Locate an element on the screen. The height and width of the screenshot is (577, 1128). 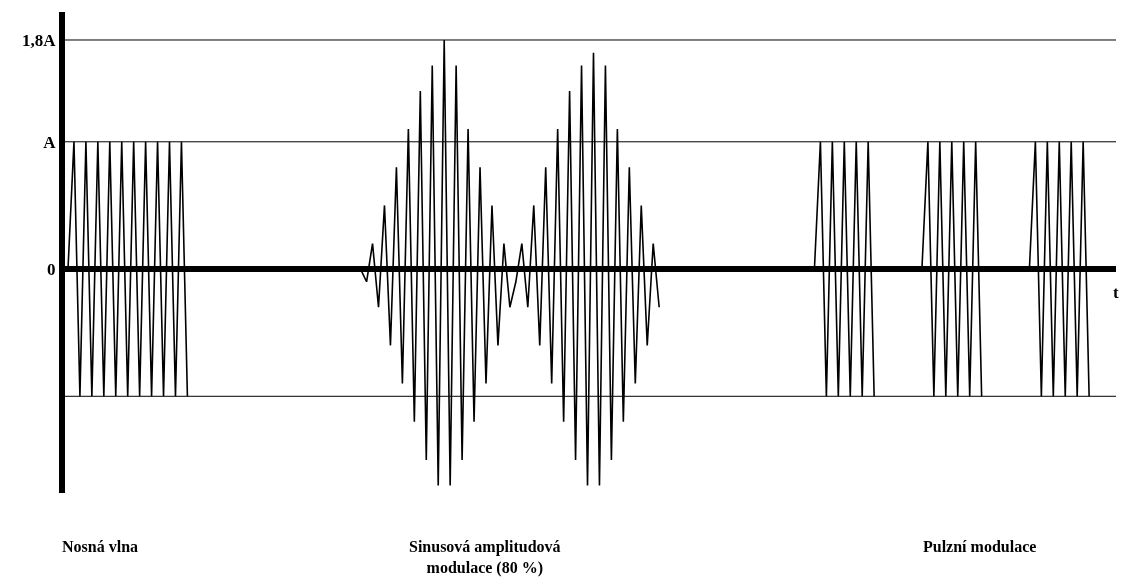
text: Sinusová amplitudová modulace (80 %) is located at coordinates (485, 557).